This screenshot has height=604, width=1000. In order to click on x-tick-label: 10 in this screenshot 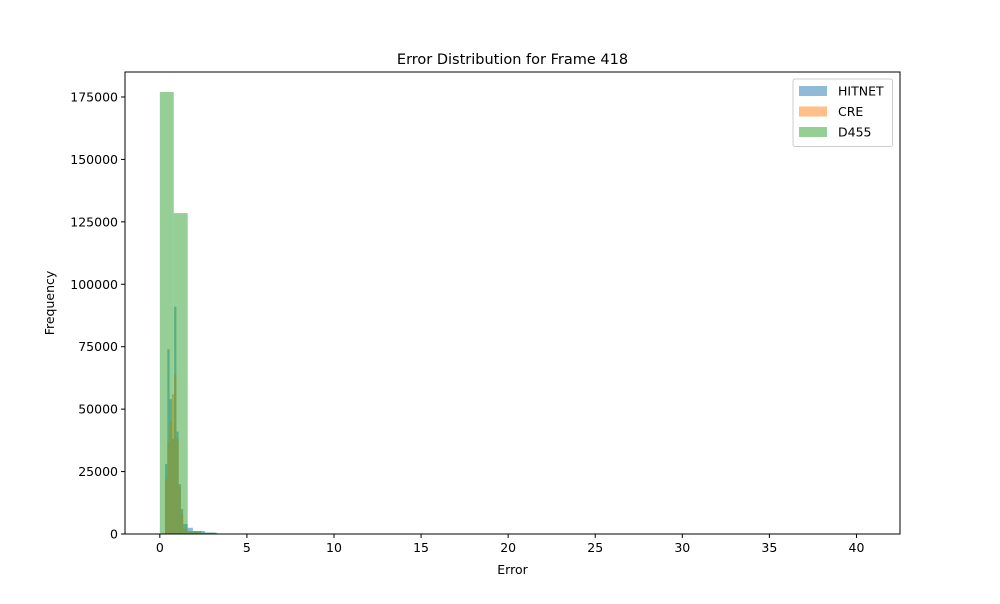, I will do `click(334, 547)`.